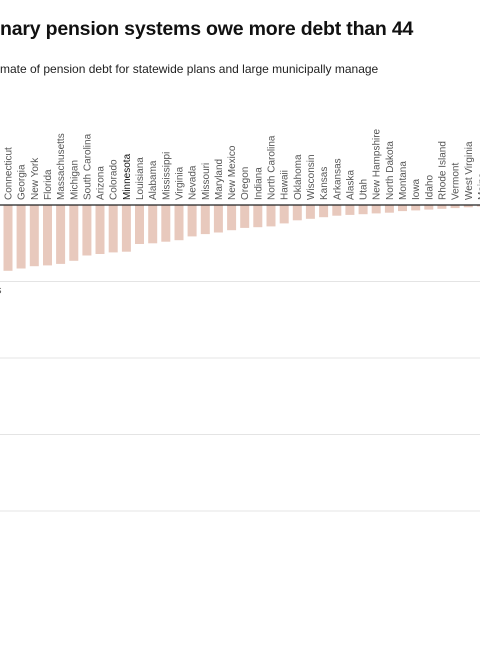  Describe the element at coordinates (298, 177) in the screenshot. I see `category-label: Oklahoma` at that location.